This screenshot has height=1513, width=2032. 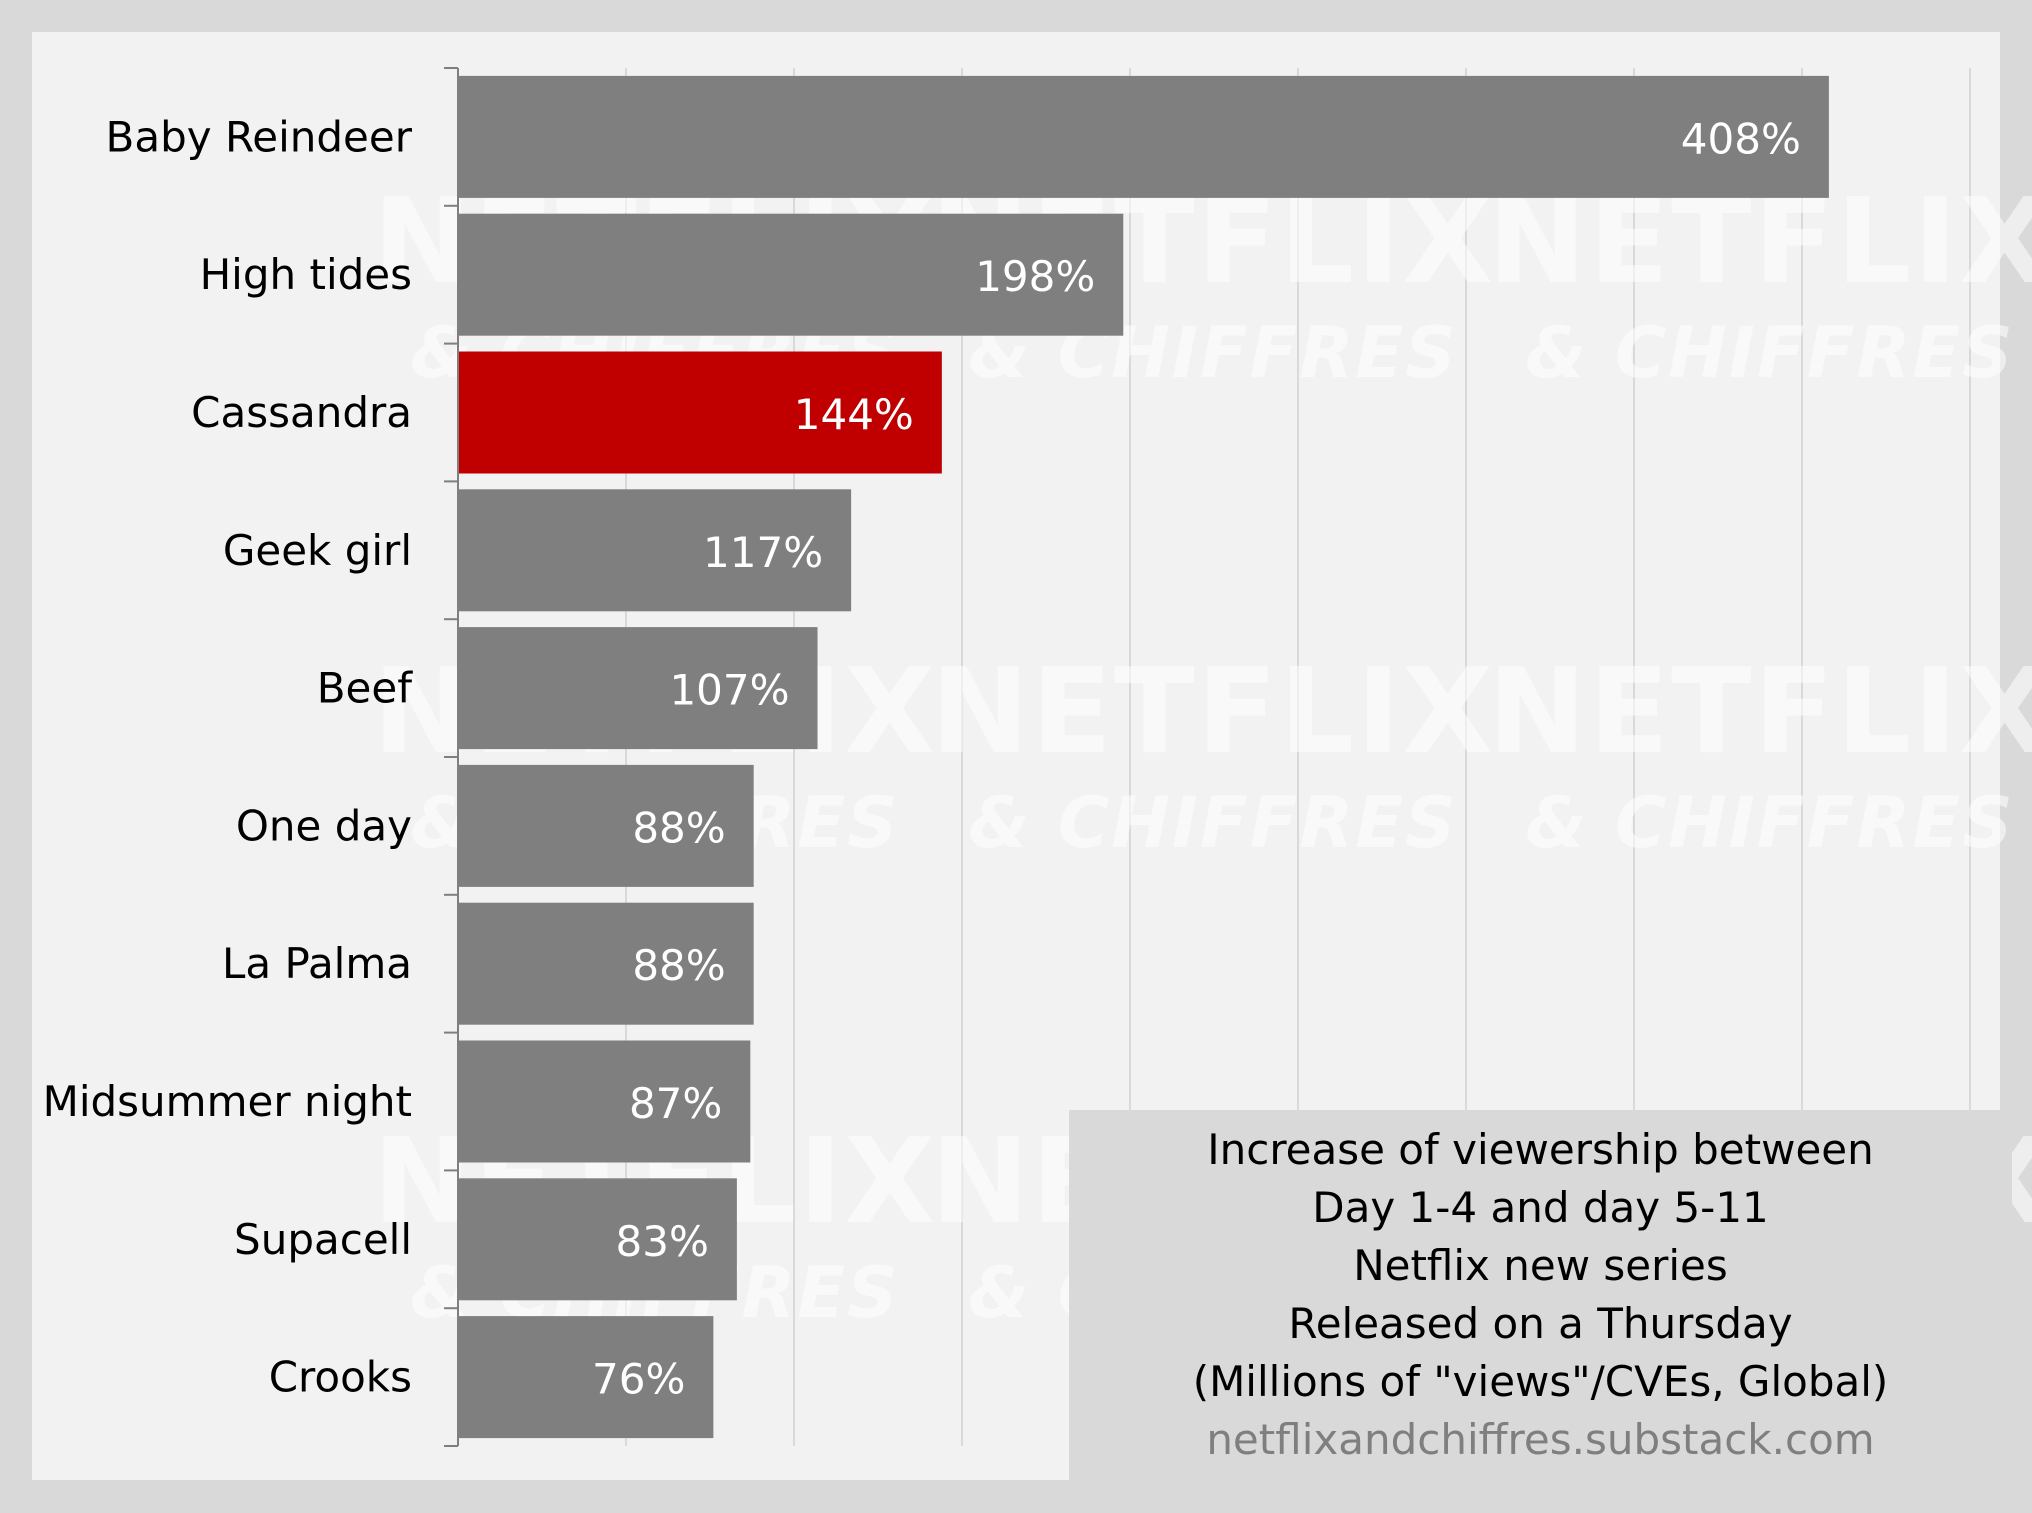 I want to click on category-label: Supacell, so click(x=323, y=1239).